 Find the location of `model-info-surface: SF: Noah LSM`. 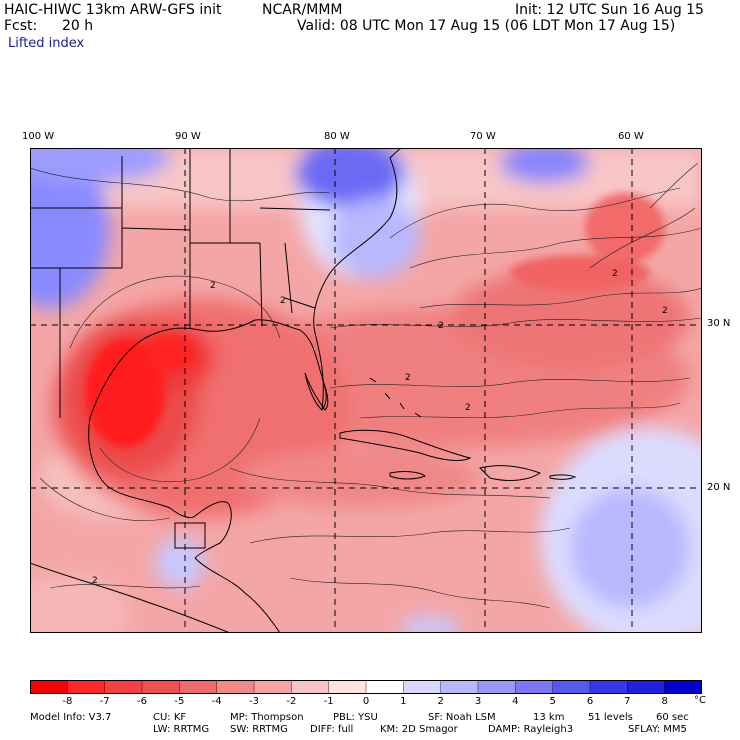

model-info-surface: SF: Noah LSM is located at coordinates (462, 717).